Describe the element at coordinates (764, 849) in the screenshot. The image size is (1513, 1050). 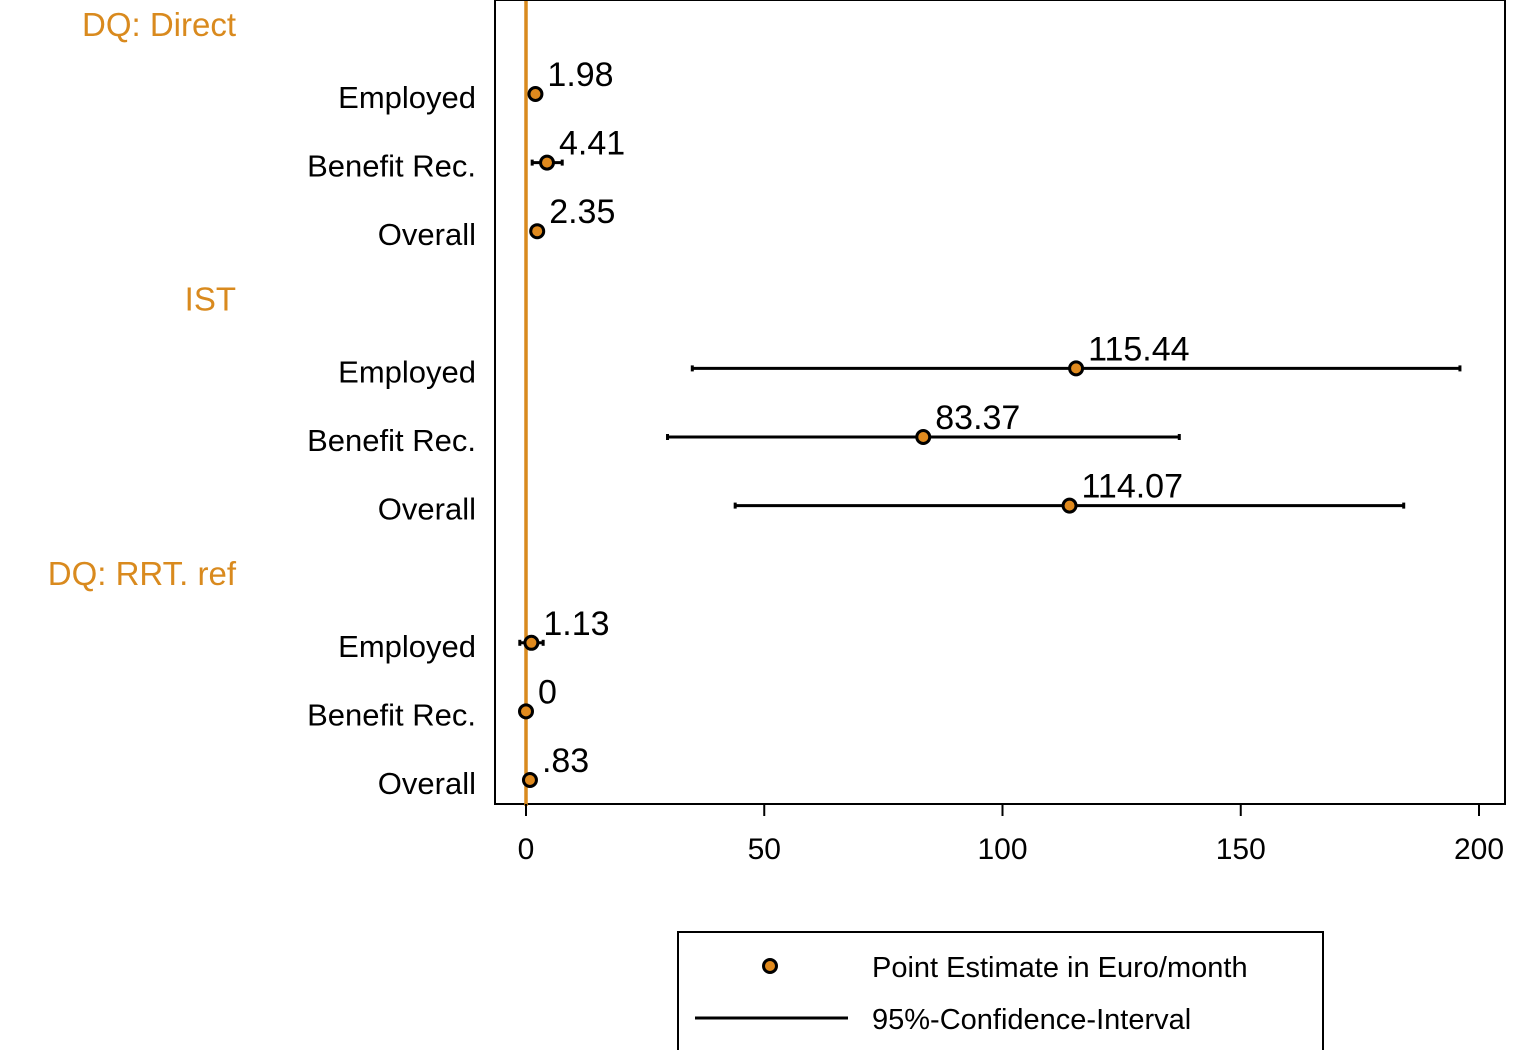
I see `x-tick-label: 50` at that location.